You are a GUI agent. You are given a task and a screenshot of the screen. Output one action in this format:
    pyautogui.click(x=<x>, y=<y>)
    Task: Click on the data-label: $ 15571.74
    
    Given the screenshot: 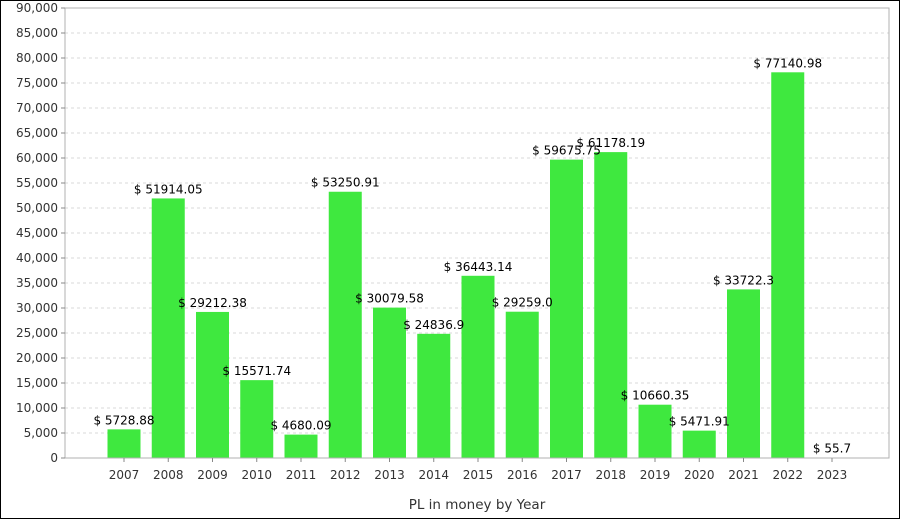 What is the action you would take?
    pyautogui.click(x=256, y=371)
    